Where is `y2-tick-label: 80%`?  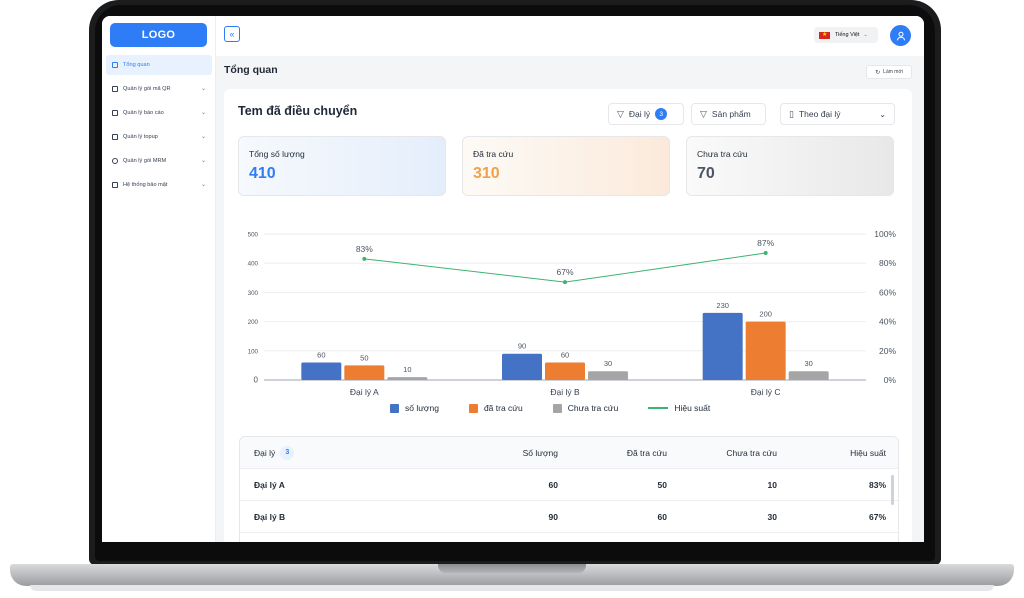
y2-tick-label: 80% is located at coordinates (887, 263).